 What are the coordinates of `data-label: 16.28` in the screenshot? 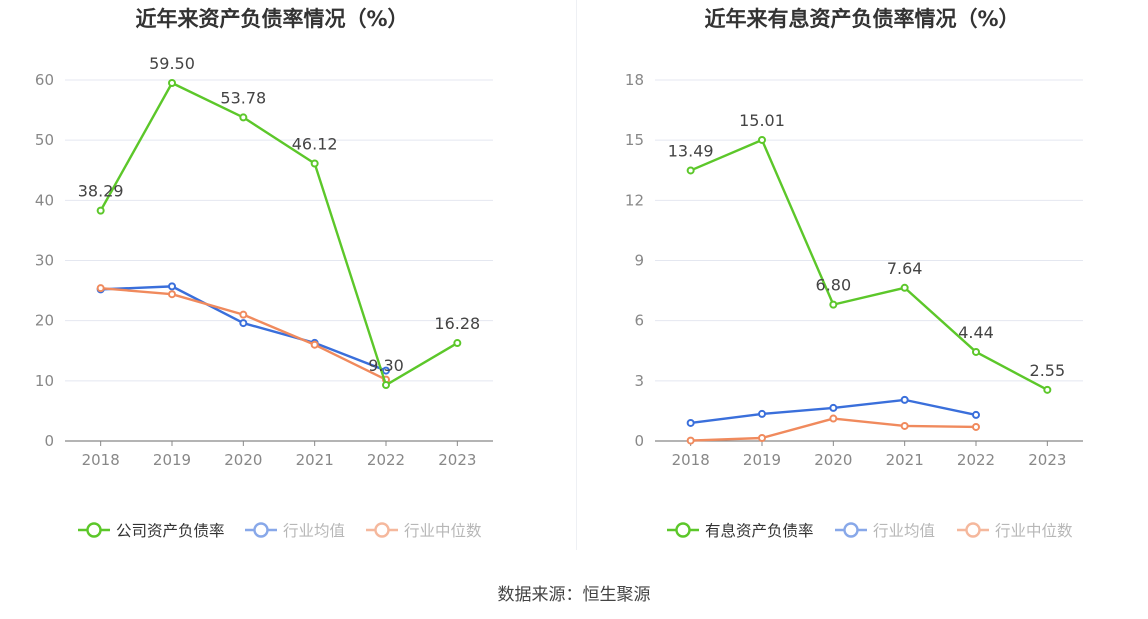 It's located at (457, 323).